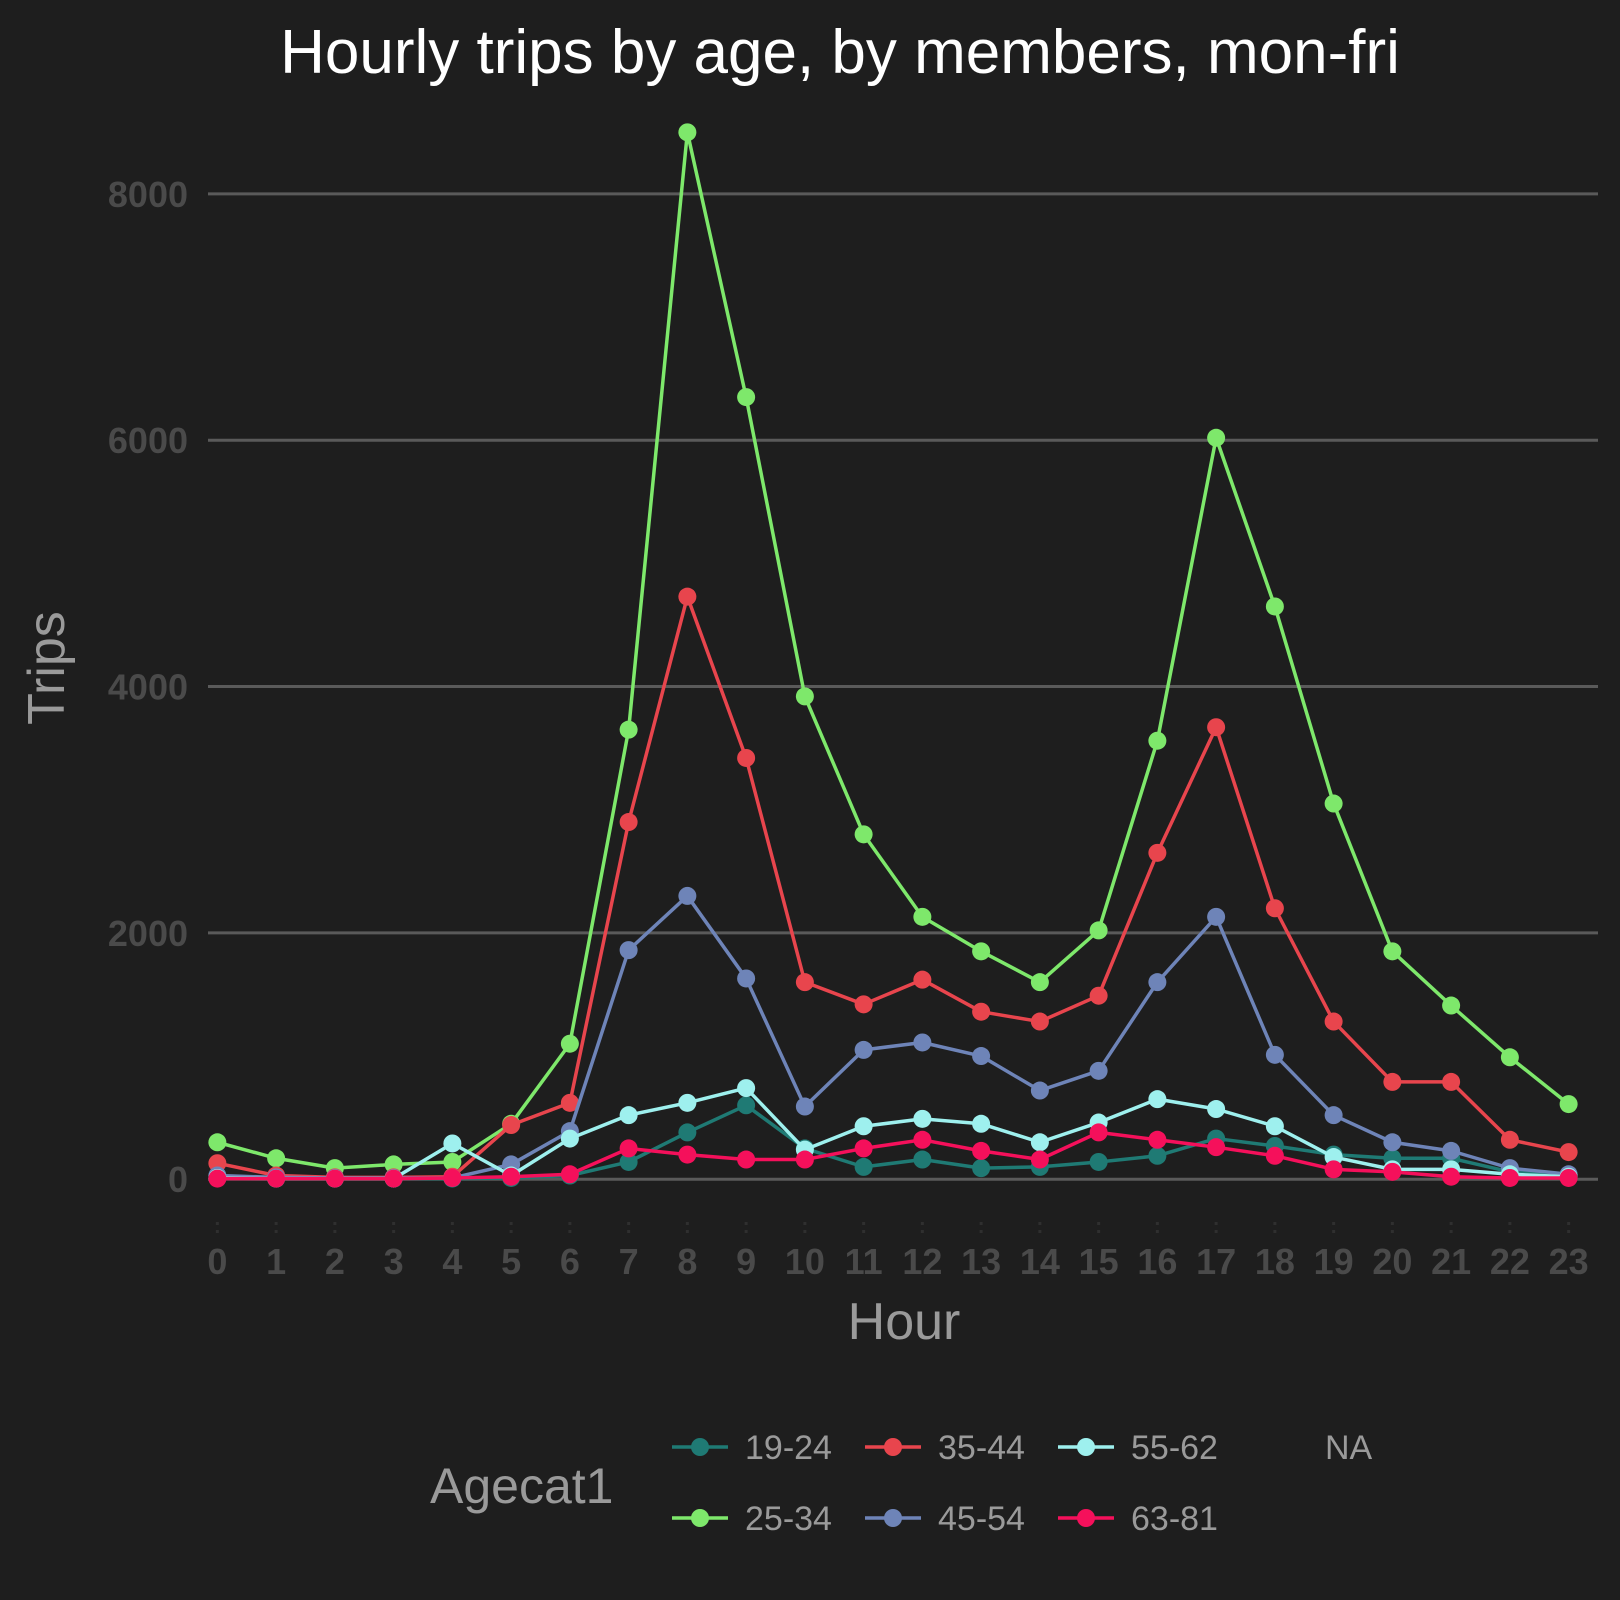 This screenshot has height=1600, width=1620. What do you see at coordinates (1349, 1448) in the screenshot?
I see `legend-label: NA` at bounding box center [1349, 1448].